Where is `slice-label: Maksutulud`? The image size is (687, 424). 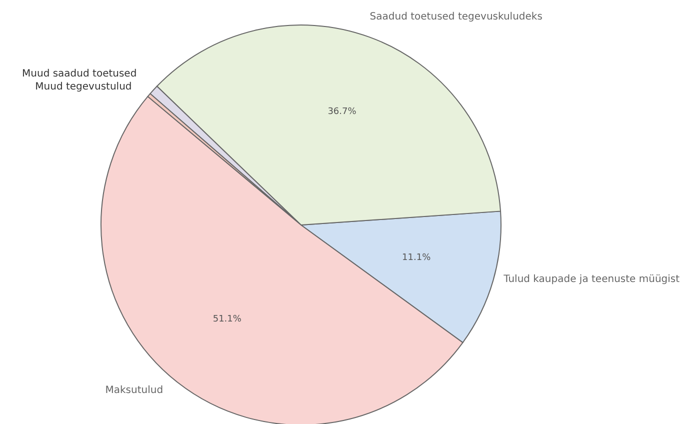
slice-label: Maksutulud is located at coordinates (134, 390).